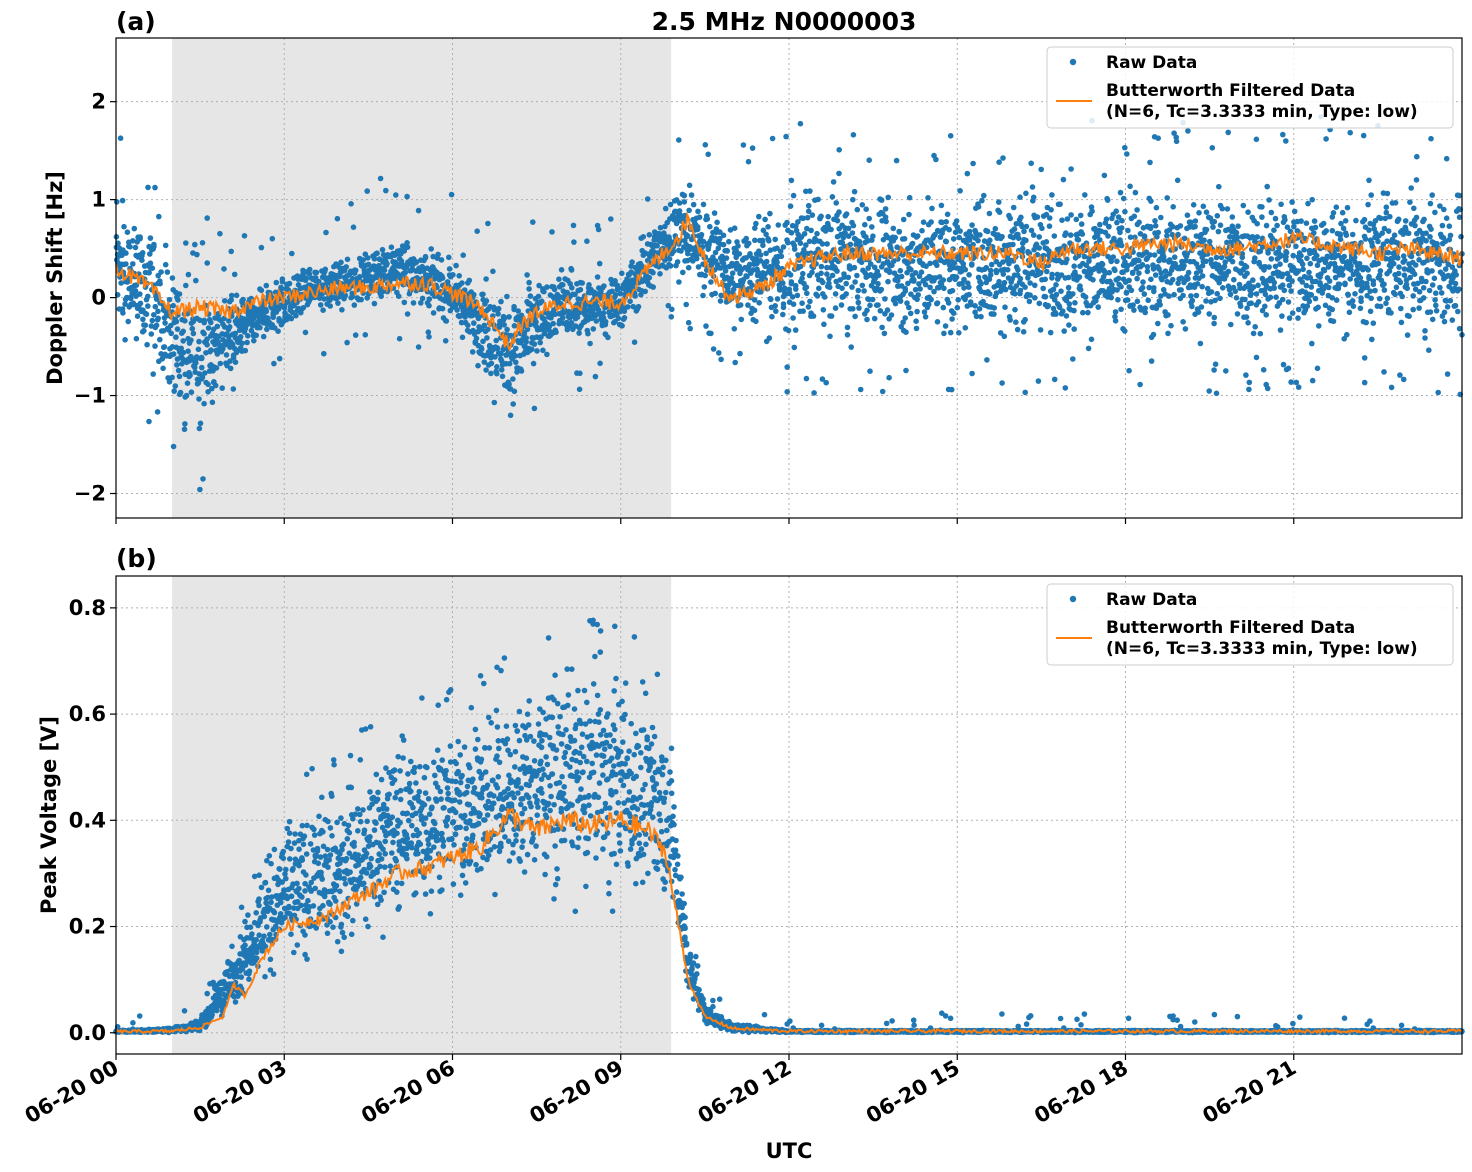  Describe the element at coordinates (1151, 63) in the screenshot. I see `panel-a-legend-raw-label: Raw Data` at that location.